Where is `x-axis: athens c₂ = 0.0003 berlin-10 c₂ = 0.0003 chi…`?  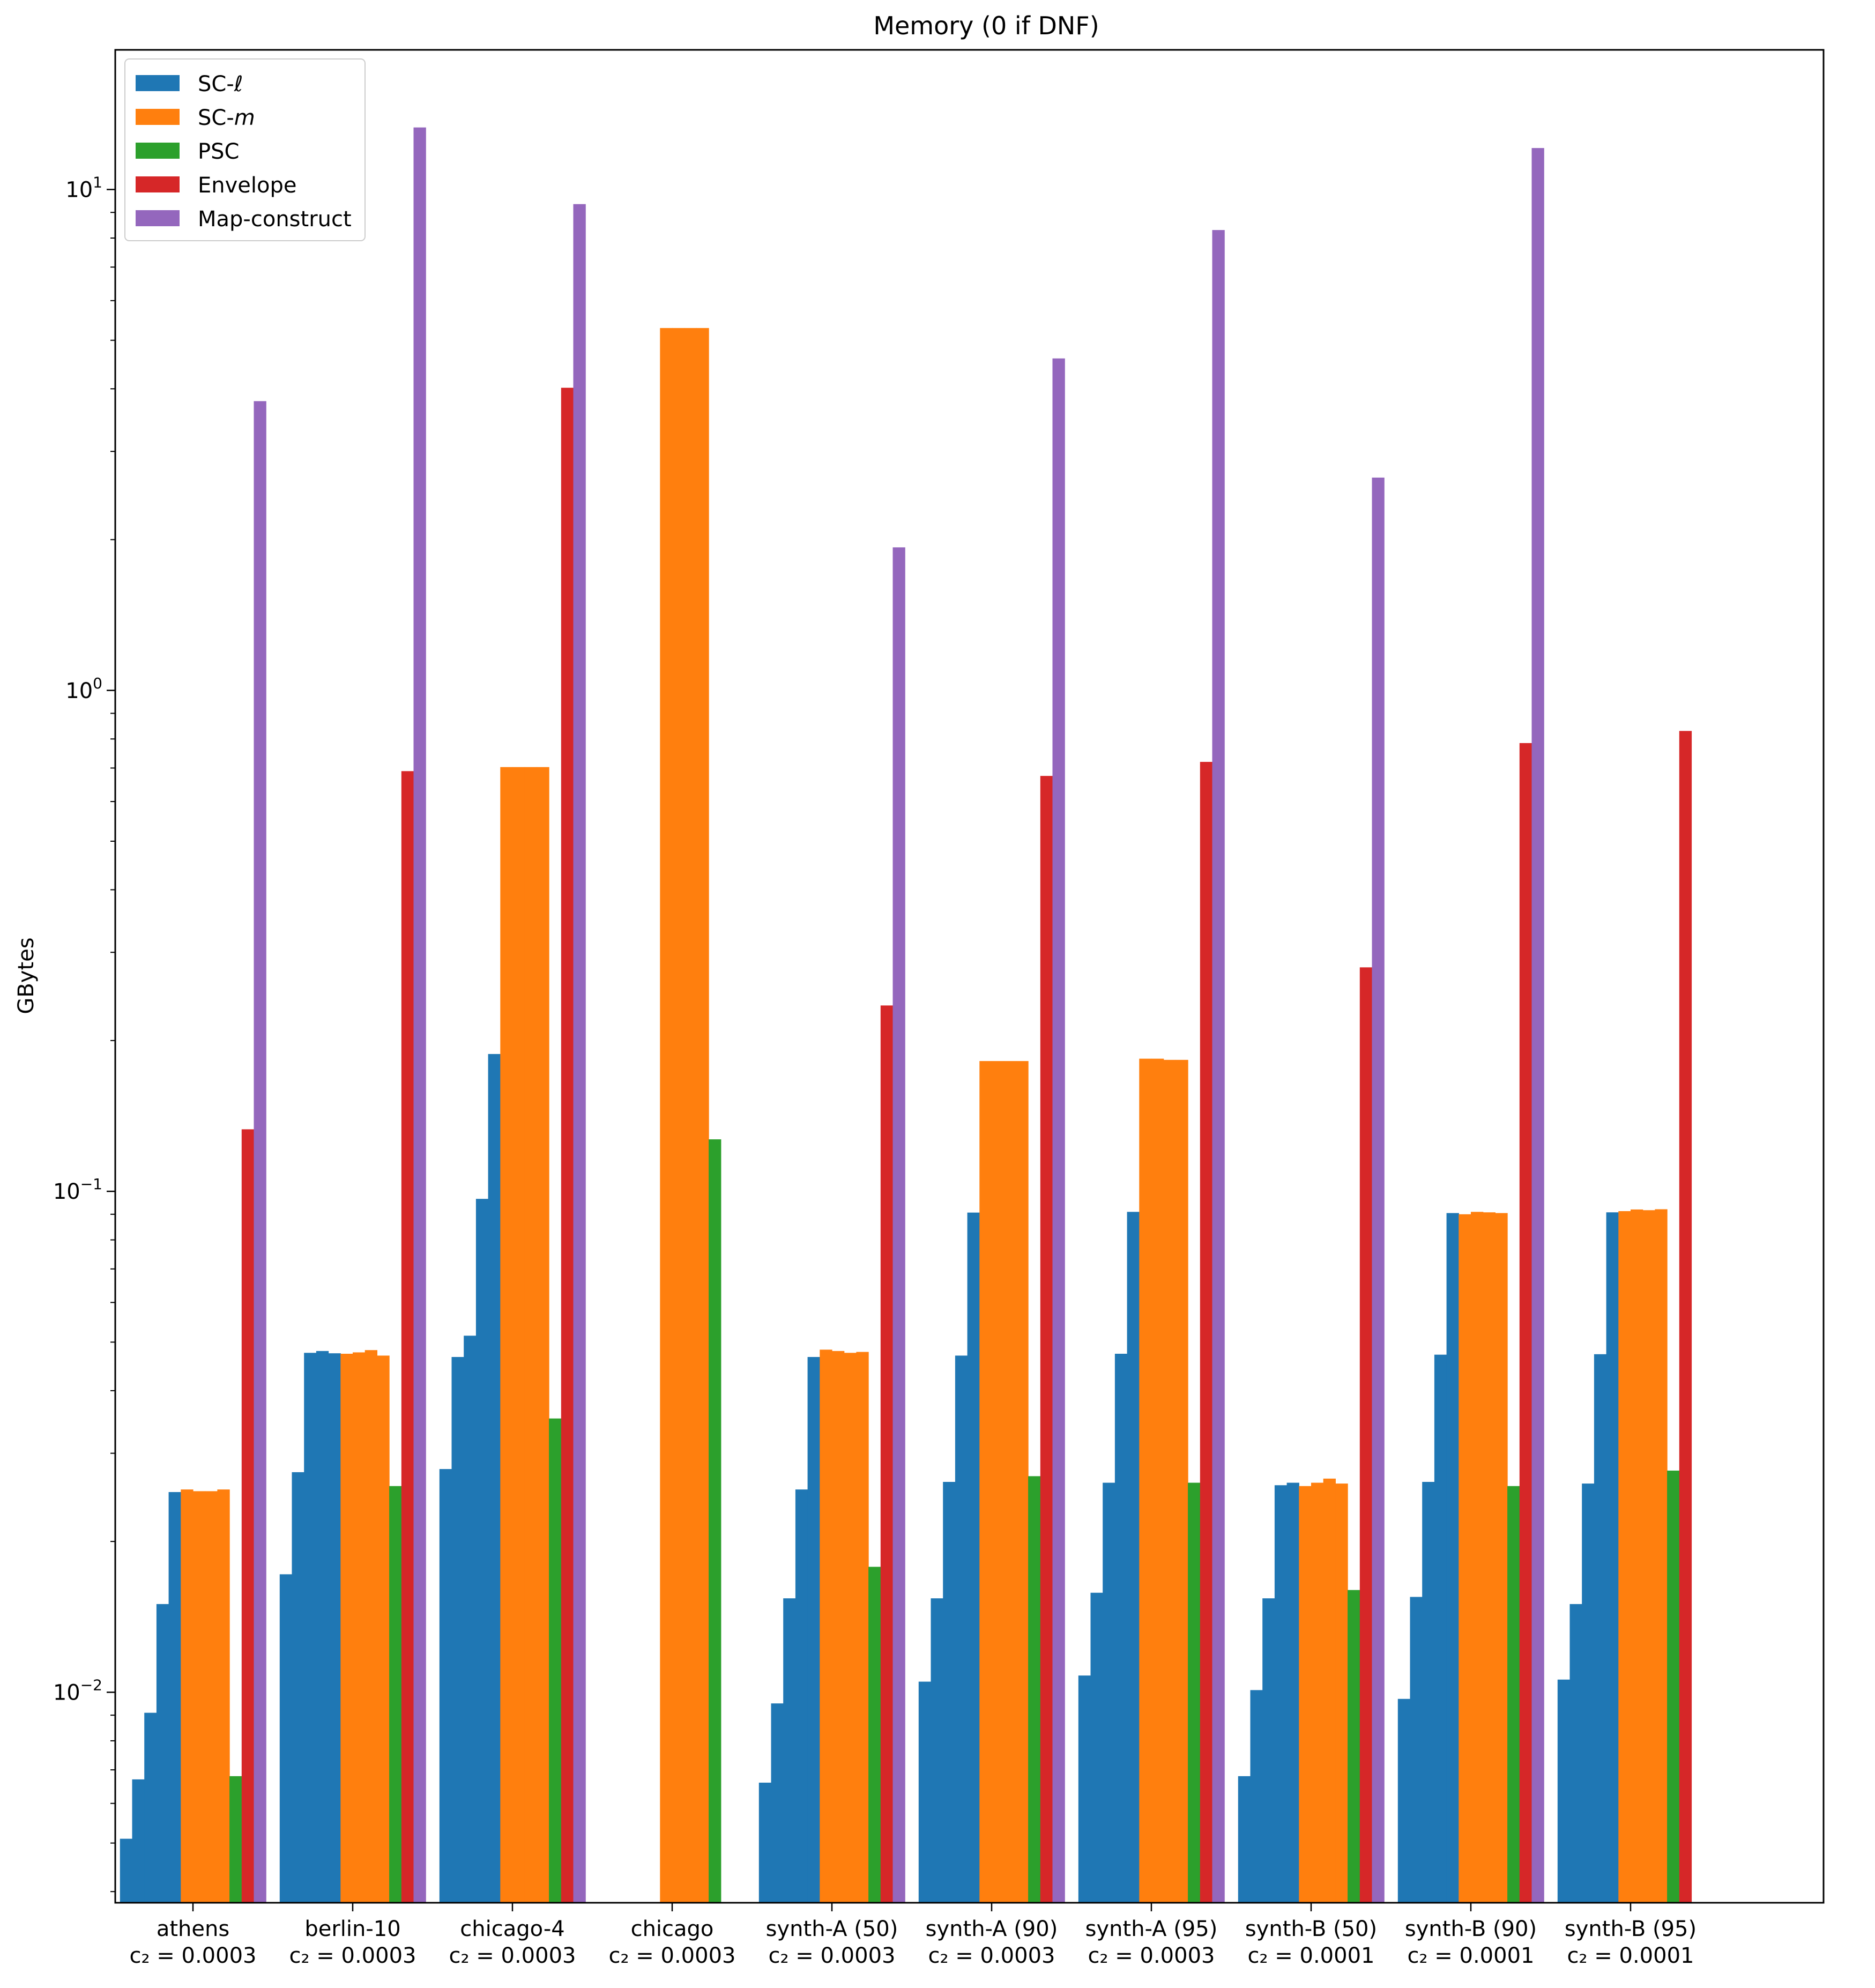
x-axis: athens c₂ = 0.0003 berlin-10 c₂ = 0.0003 chi… is located at coordinates (913, 1936).